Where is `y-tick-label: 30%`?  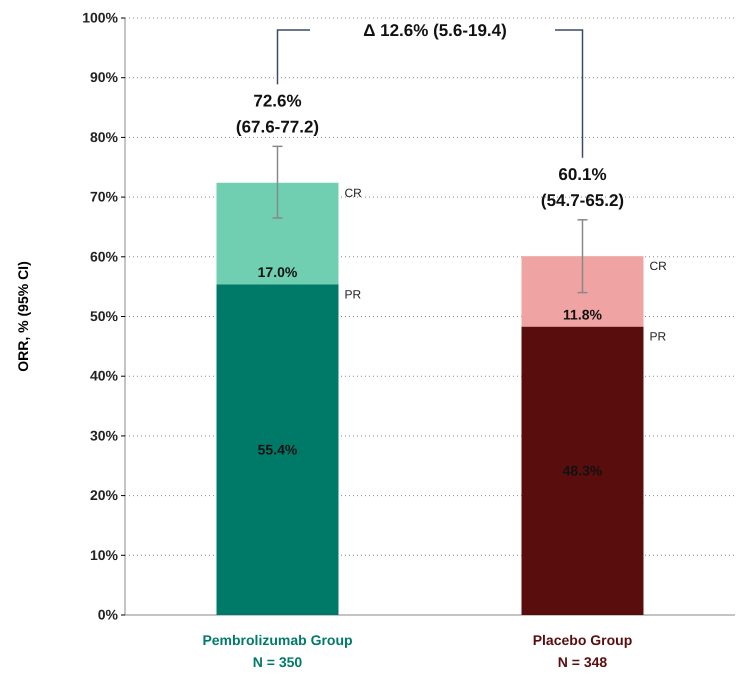 y-tick-label: 30% is located at coordinates (104, 435).